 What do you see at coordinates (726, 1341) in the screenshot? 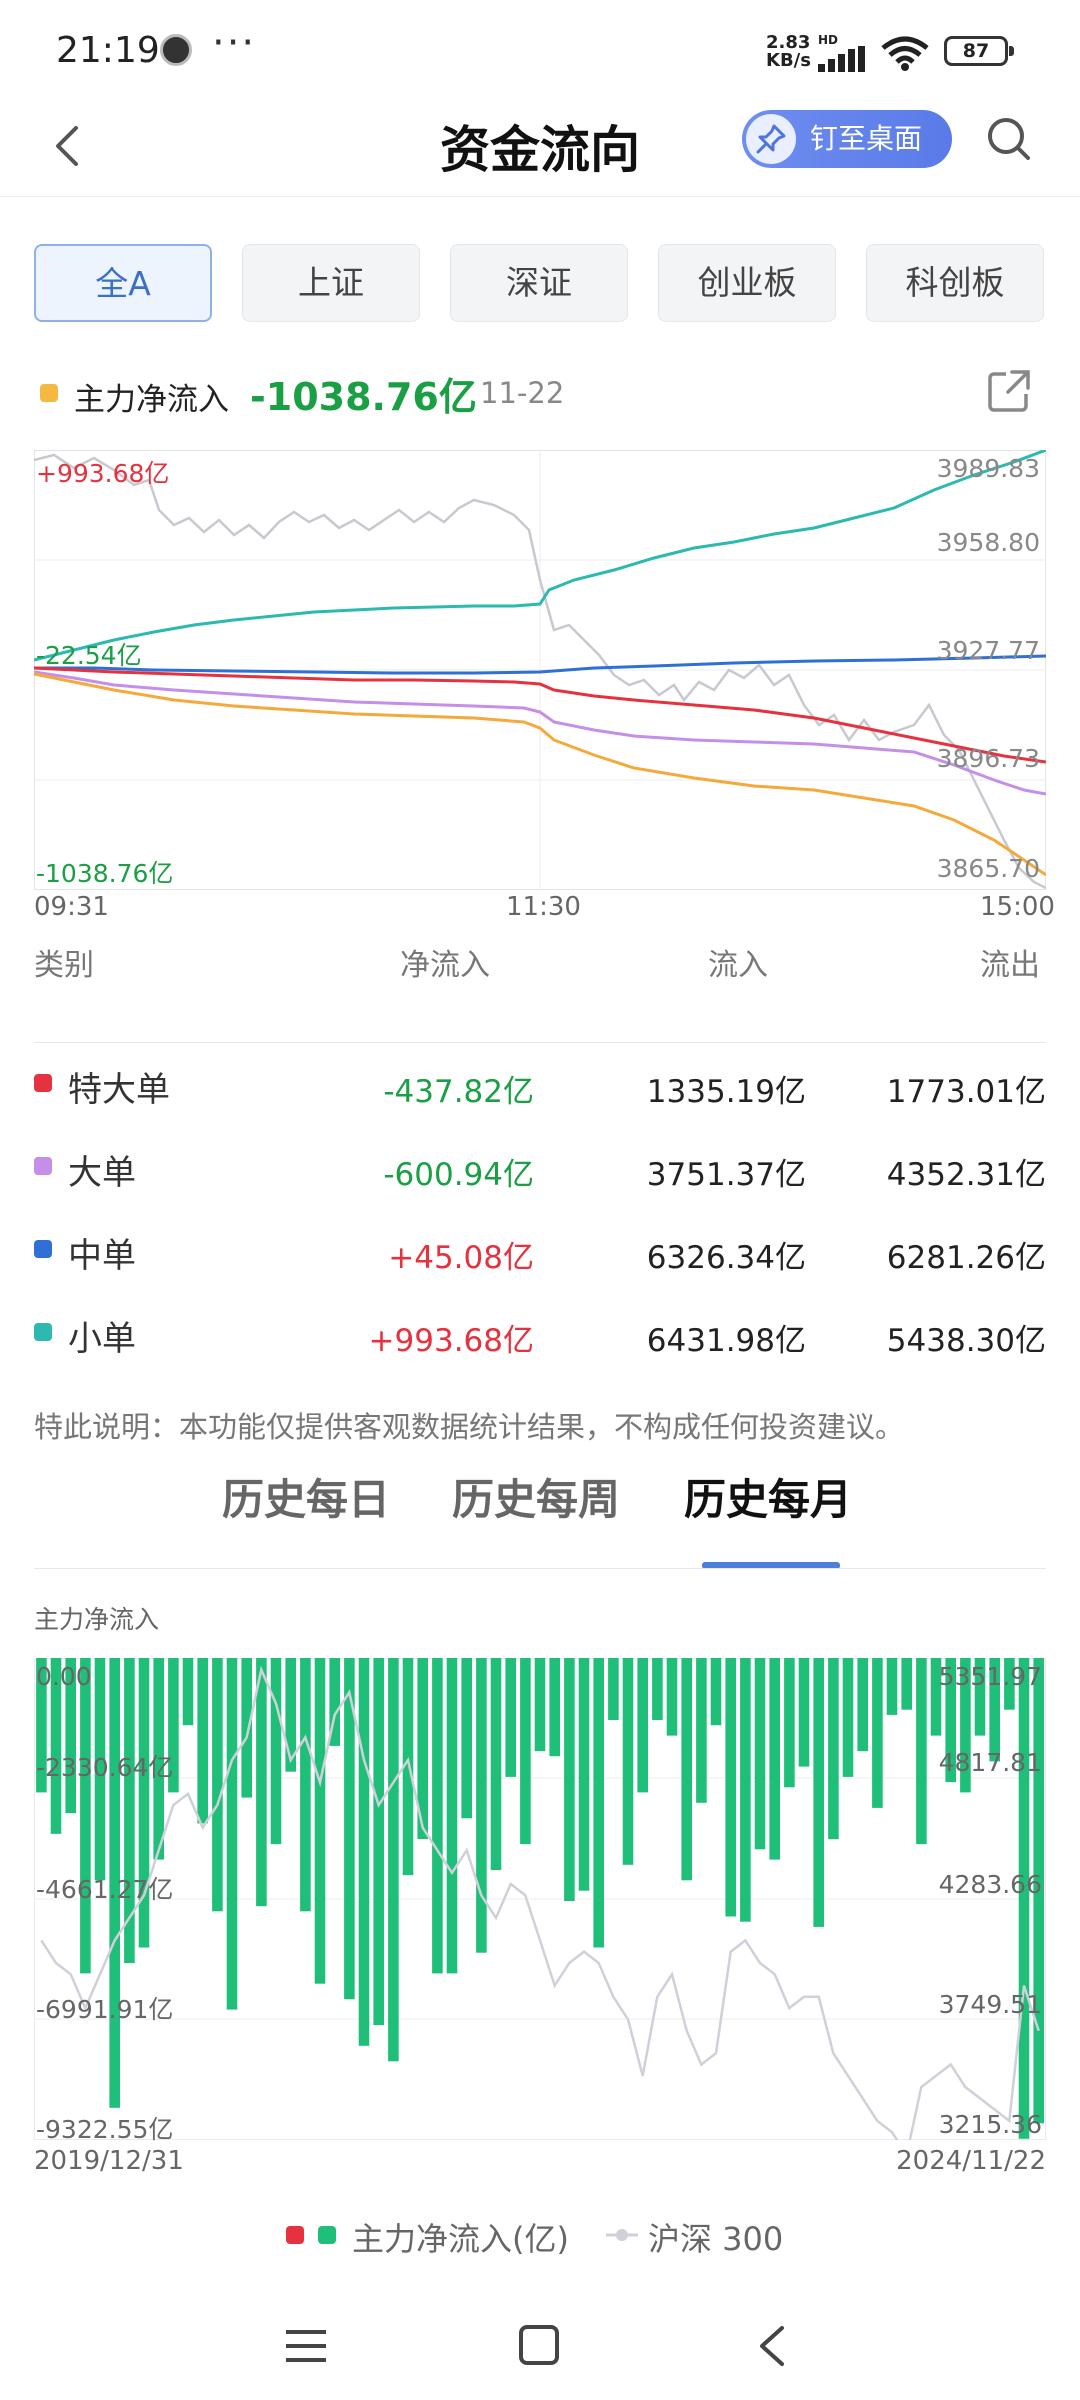
I see `row-in: 6431.98亿` at bounding box center [726, 1341].